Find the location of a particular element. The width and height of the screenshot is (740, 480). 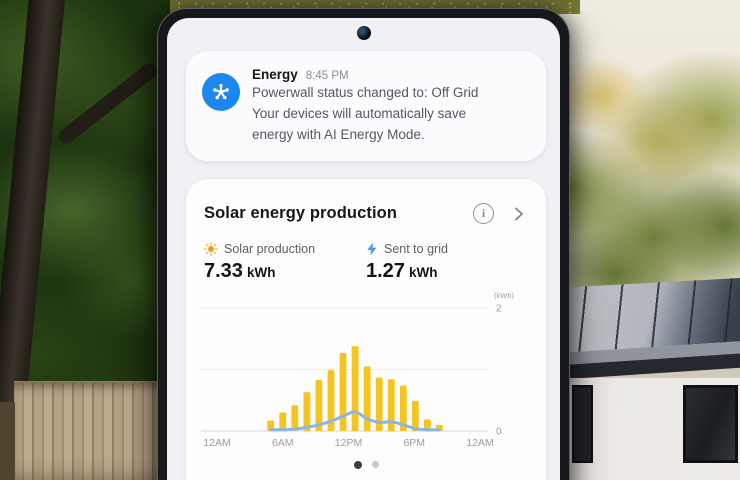

smartthings-energy-icon is located at coordinates (221, 92).